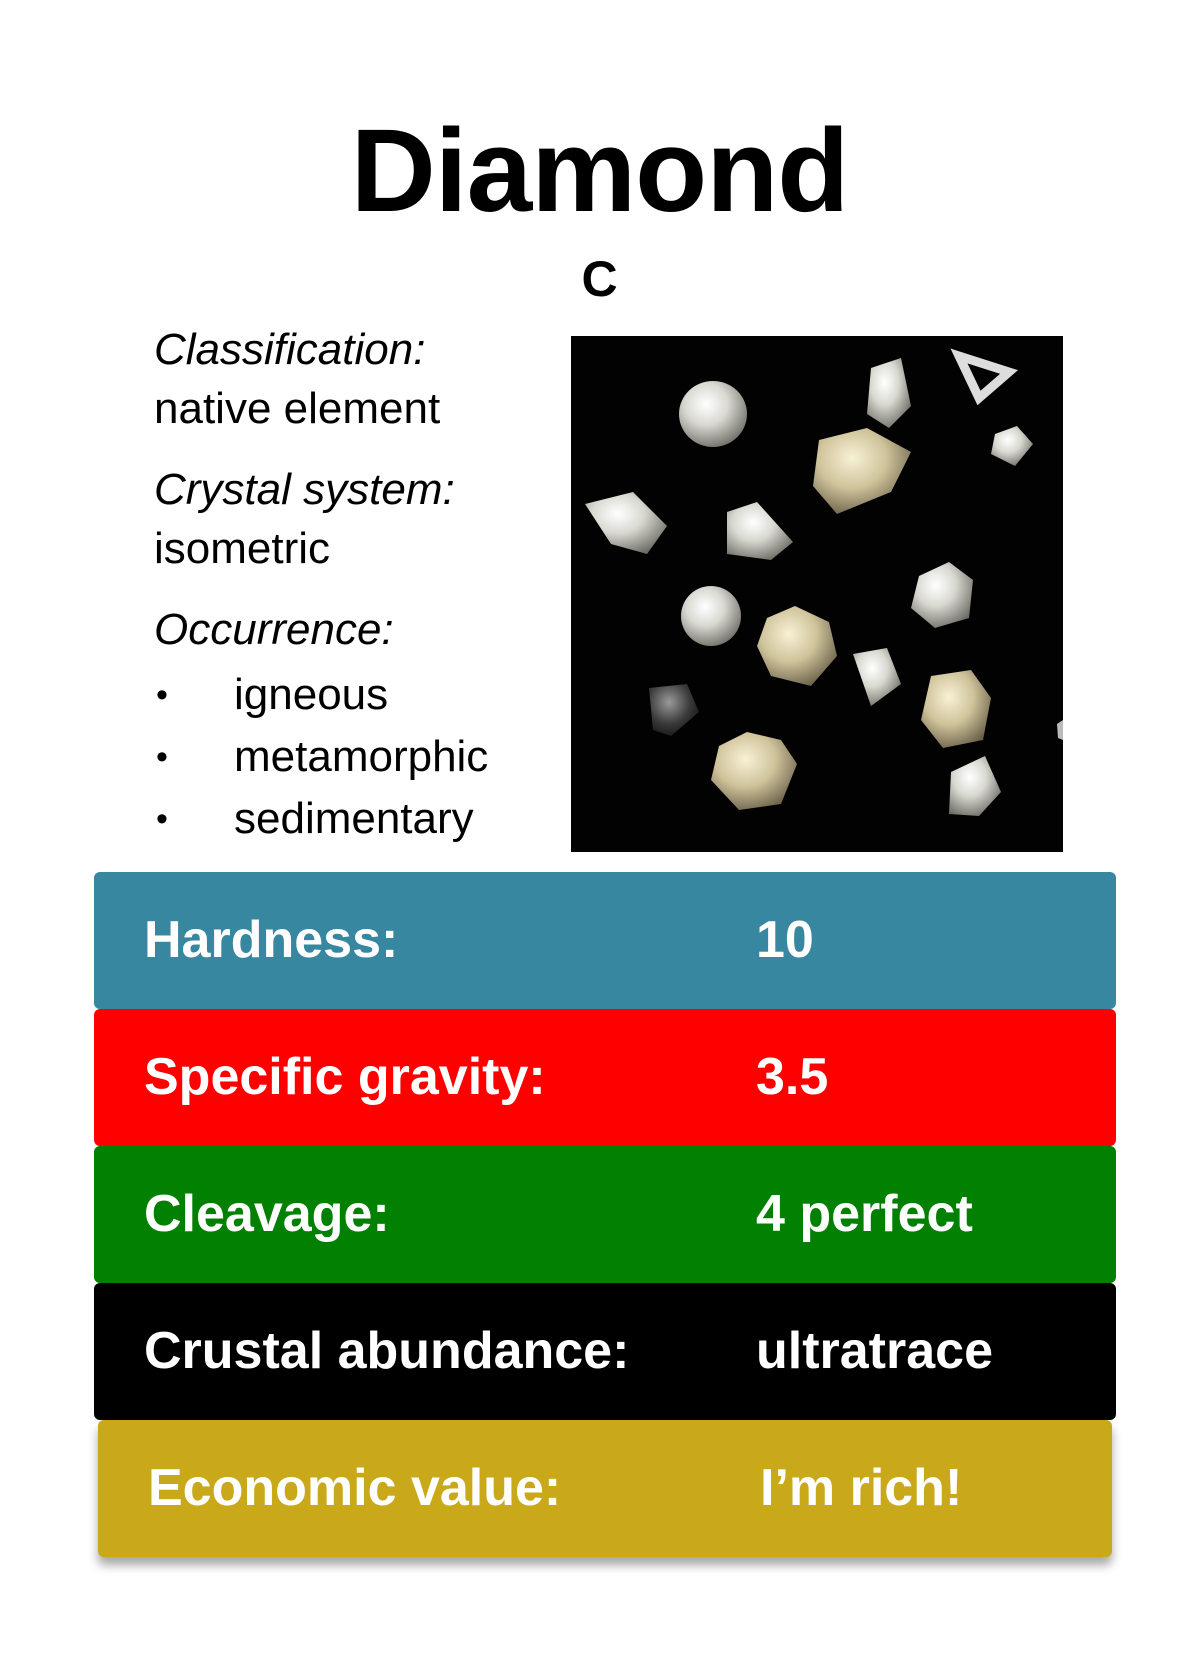  Describe the element at coordinates (824, 582) in the screenshot. I see `diamond-crystals-icon` at that location.